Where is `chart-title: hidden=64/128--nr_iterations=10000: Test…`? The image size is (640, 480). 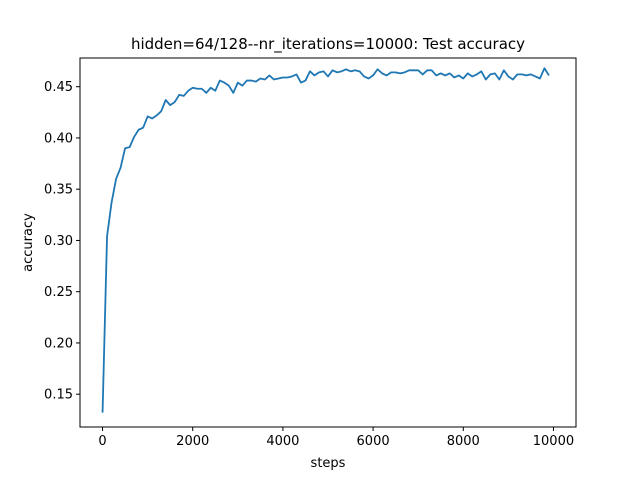
chart-title: hidden=64/128--nr_iterations=10000: Test… is located at coordinates (328, 44).